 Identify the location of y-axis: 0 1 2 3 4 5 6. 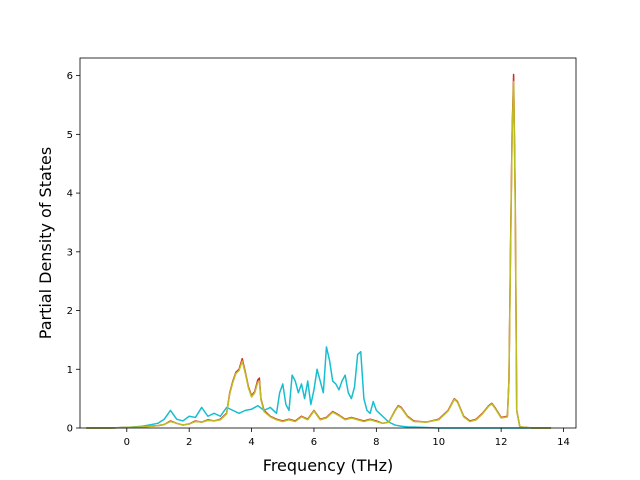
(73, 253).